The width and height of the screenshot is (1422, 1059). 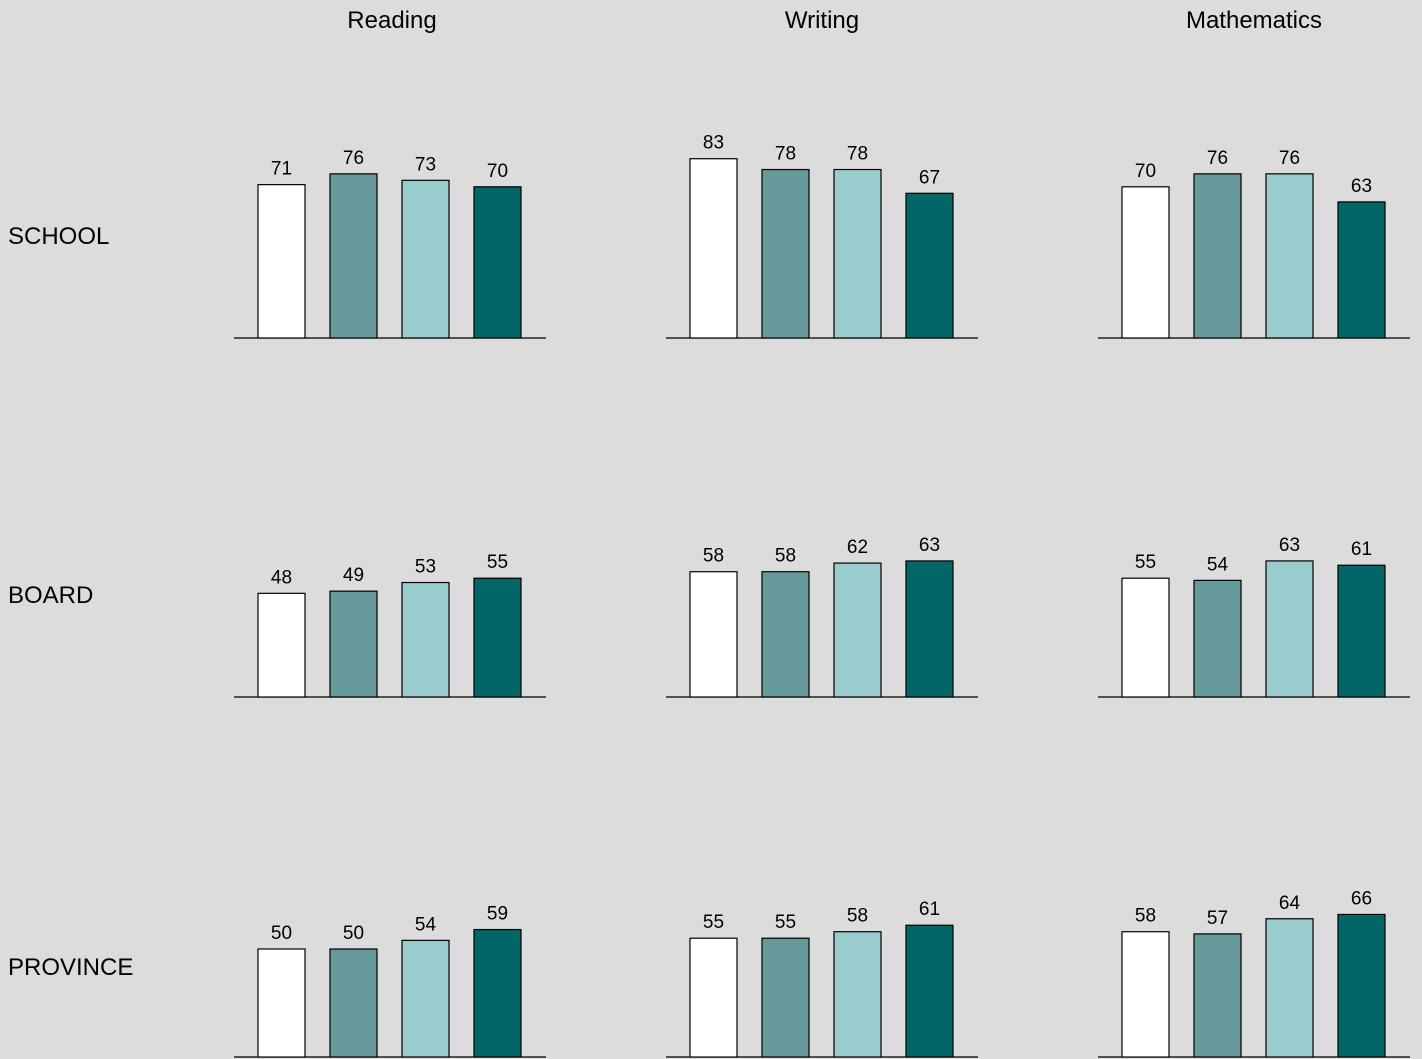 What do you see at coordinates (281, 577) in the screenshot?
I see `value-label-board-reading-1: 48` at bounding box center [281, 577].